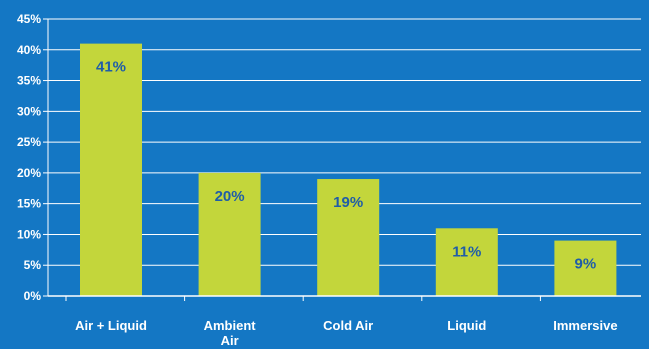  I want to click on y-tick-label: 15%, so click(29, 204).